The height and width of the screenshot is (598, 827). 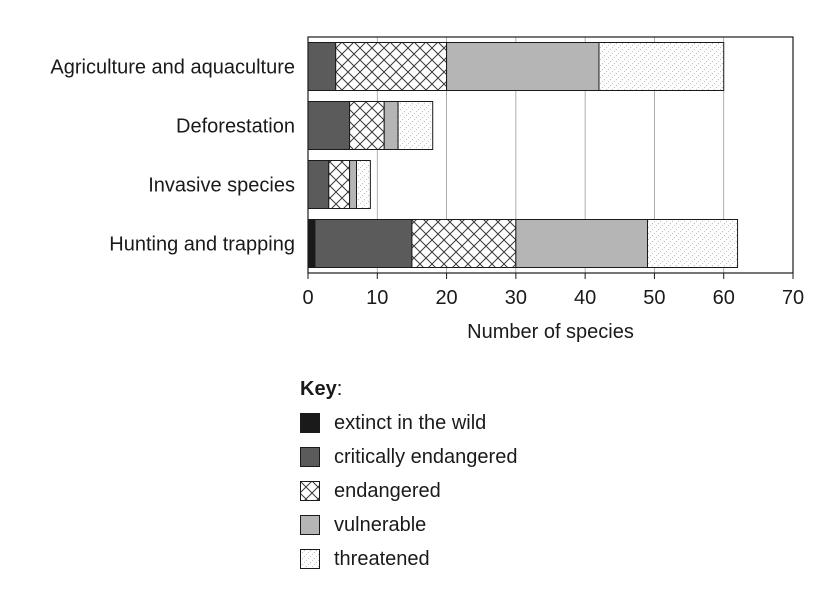 I want to click on legend-item: endangered, so click(x=408, y=491).